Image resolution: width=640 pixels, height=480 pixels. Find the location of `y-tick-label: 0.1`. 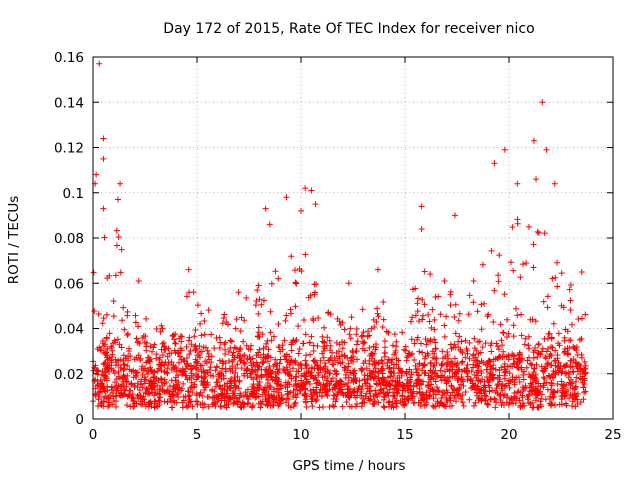

y-tick-label: 0.1 is located at coordinates (73, 194).